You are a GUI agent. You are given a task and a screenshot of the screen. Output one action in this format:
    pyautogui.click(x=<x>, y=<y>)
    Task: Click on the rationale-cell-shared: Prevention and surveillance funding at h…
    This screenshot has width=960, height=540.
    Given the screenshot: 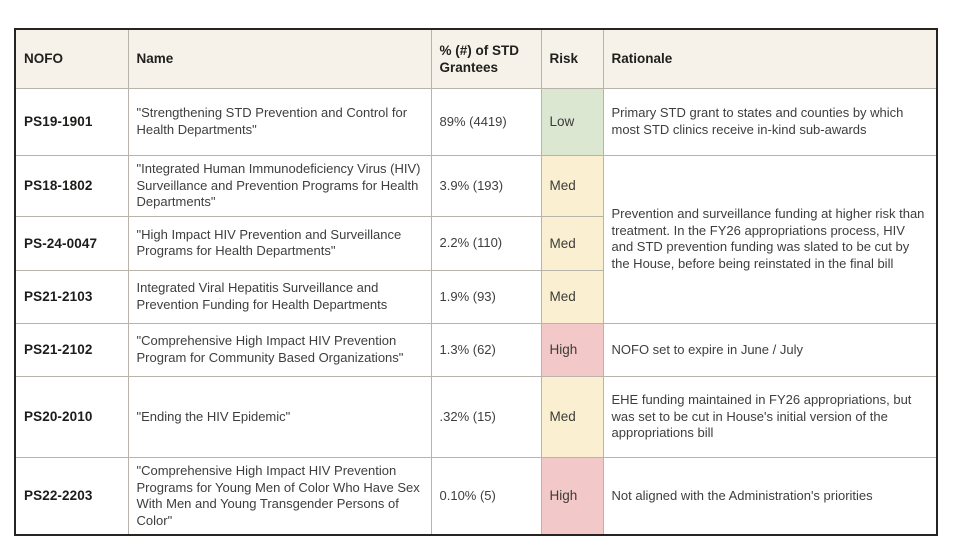 What is the action you would take?
    pyautogui.click(x=770, y=239)
    